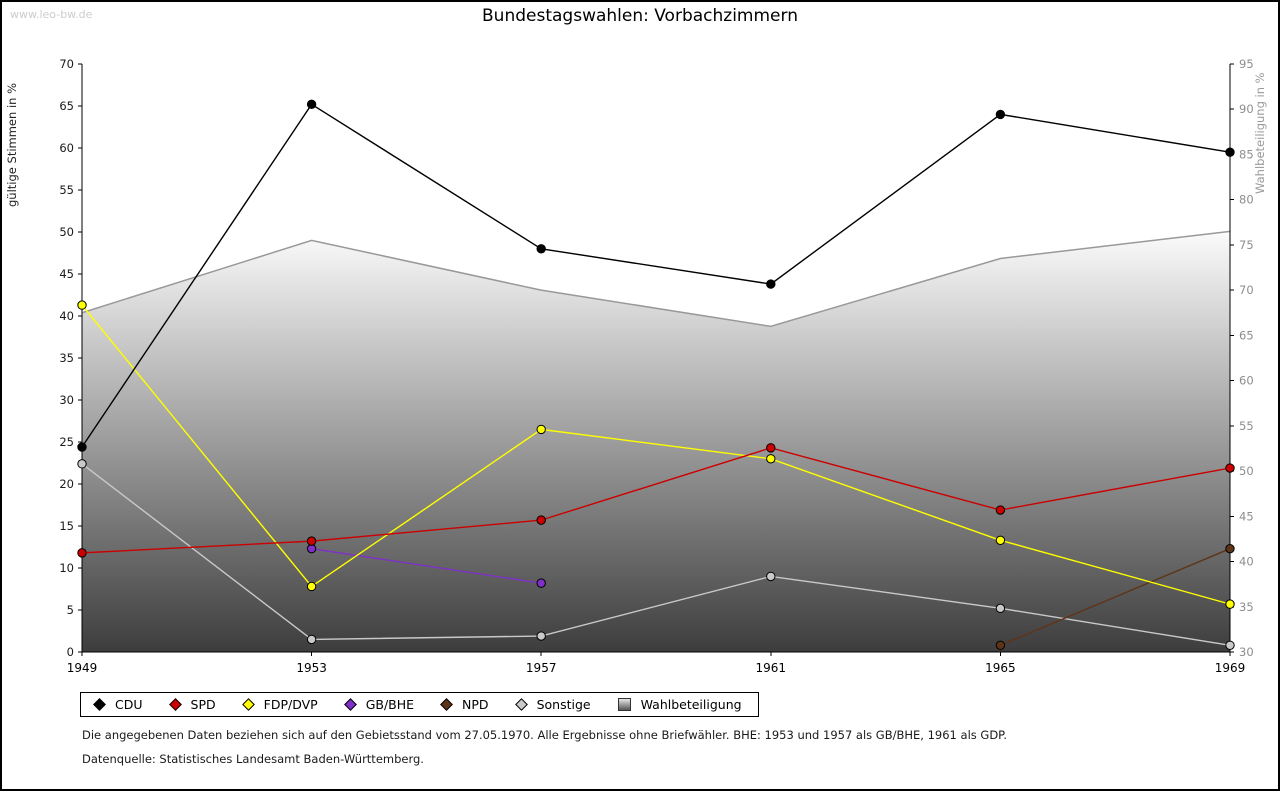 This screenshot has width=1280, height=791. Describe the element at coordinates (446, 704) in the screenshot. I see `npd-legend-marker-icon` at that location.